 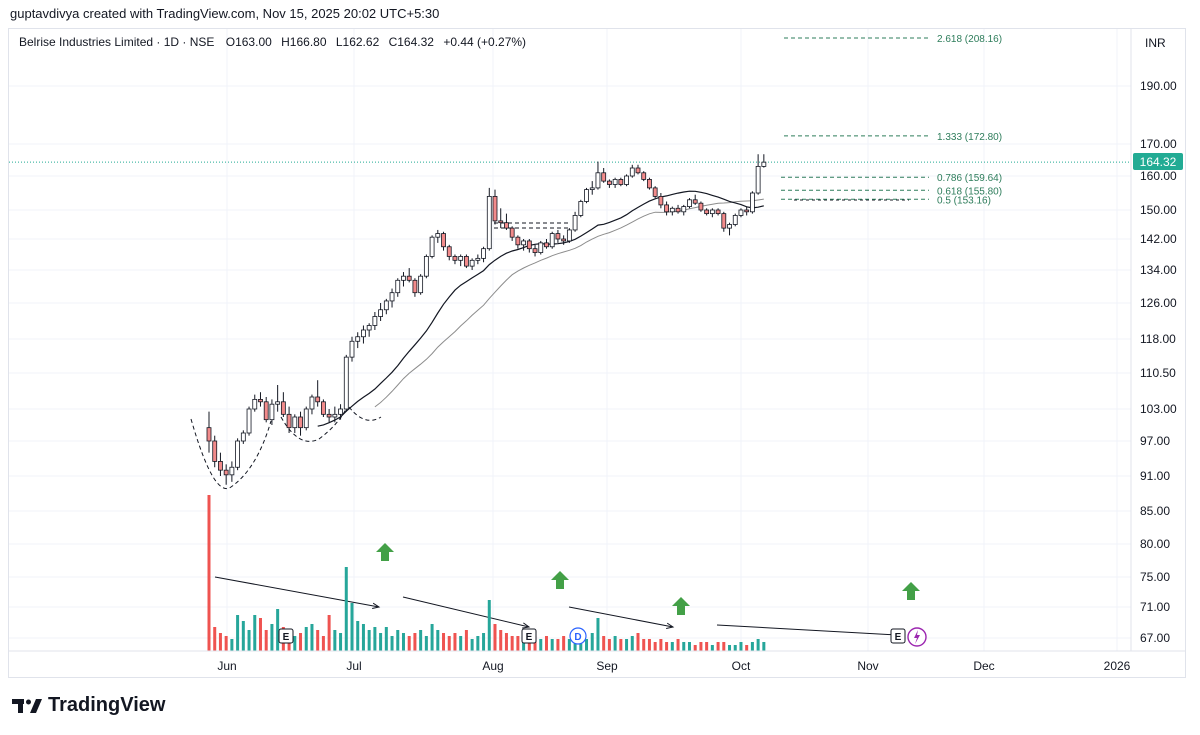 I want to click on time-tick-label: Nov, so click(x=867, y=666).